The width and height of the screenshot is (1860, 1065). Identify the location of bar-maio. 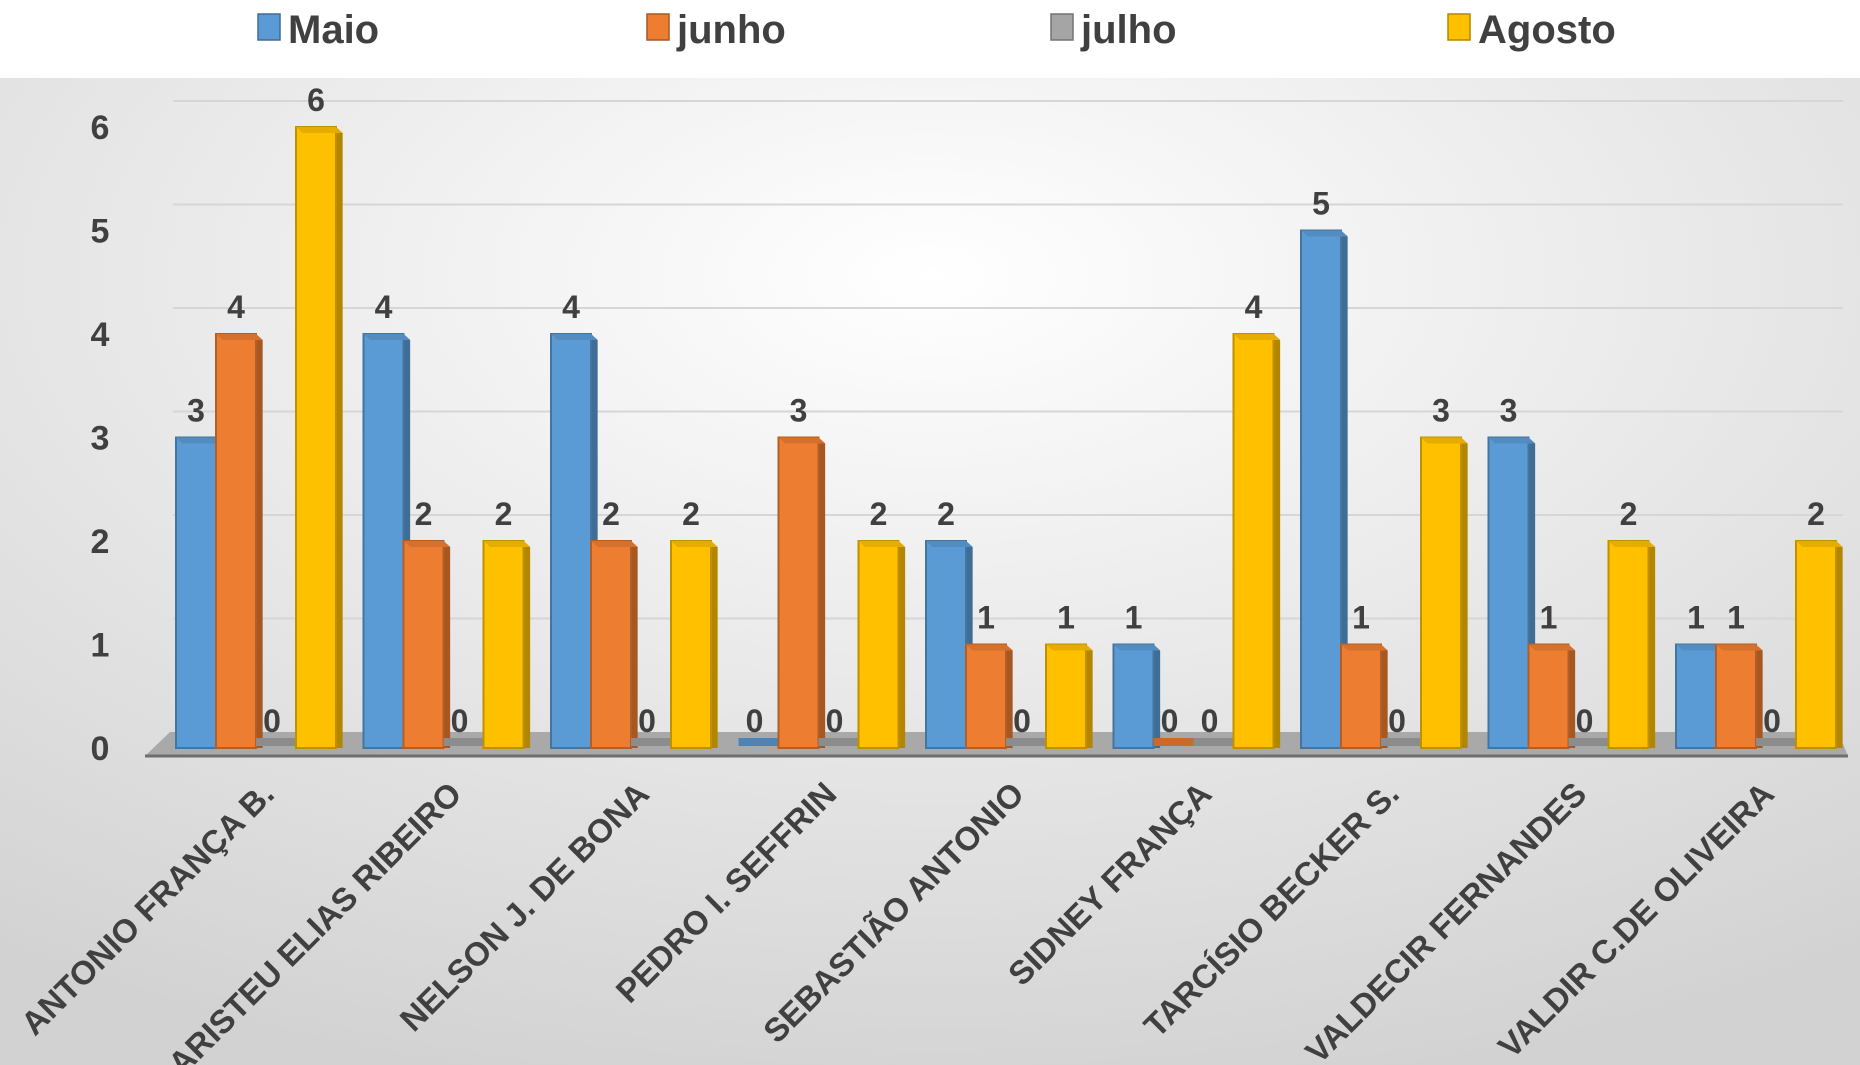
(1324, 489).